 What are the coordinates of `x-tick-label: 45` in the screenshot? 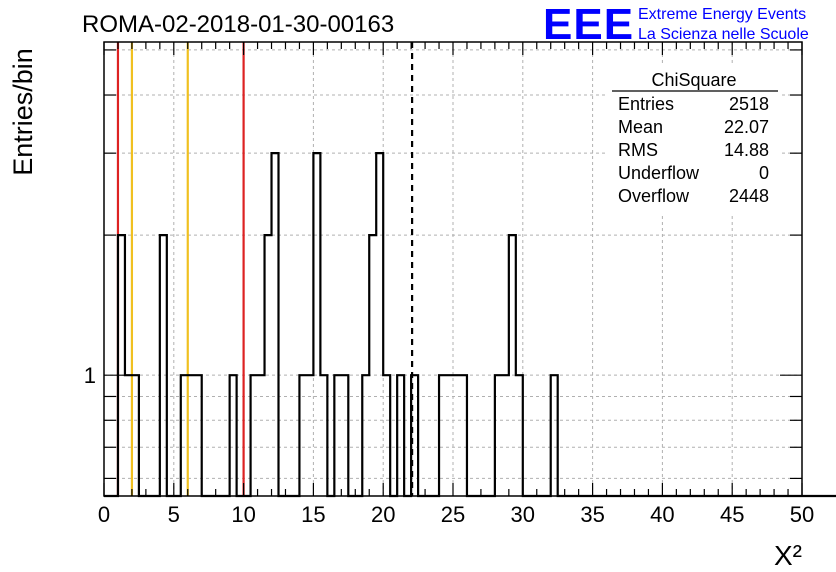 It's located at (732, 514).